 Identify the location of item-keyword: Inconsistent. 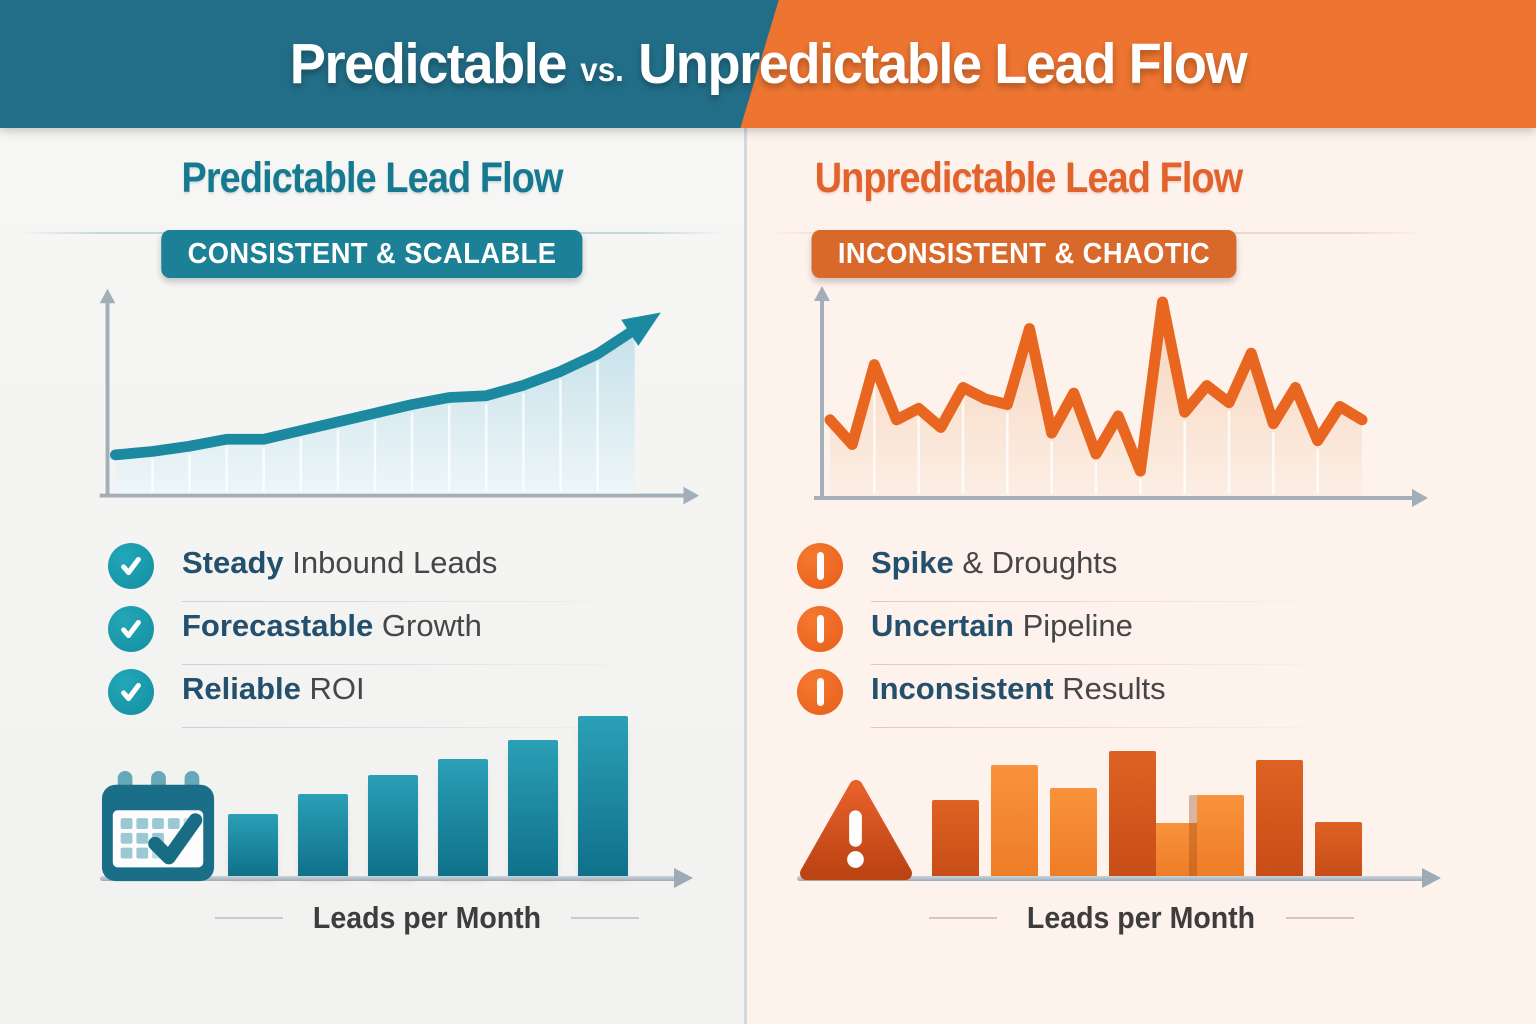
(962, 688).